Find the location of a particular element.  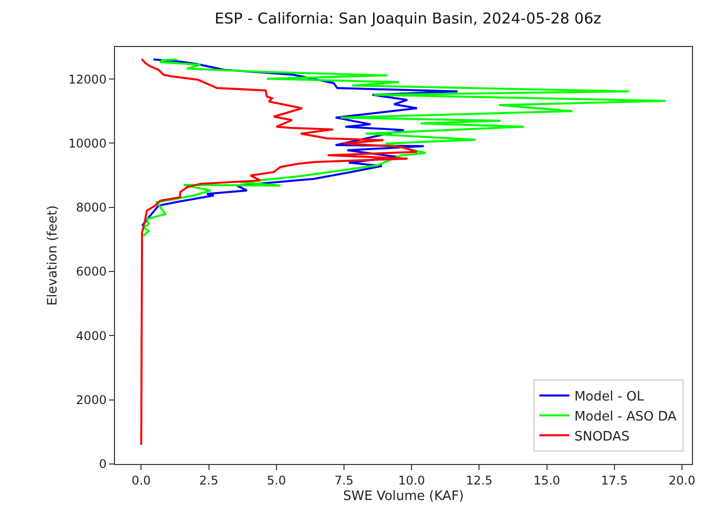

x-tick-label: 17.5 is located at coordinates (614, 480).